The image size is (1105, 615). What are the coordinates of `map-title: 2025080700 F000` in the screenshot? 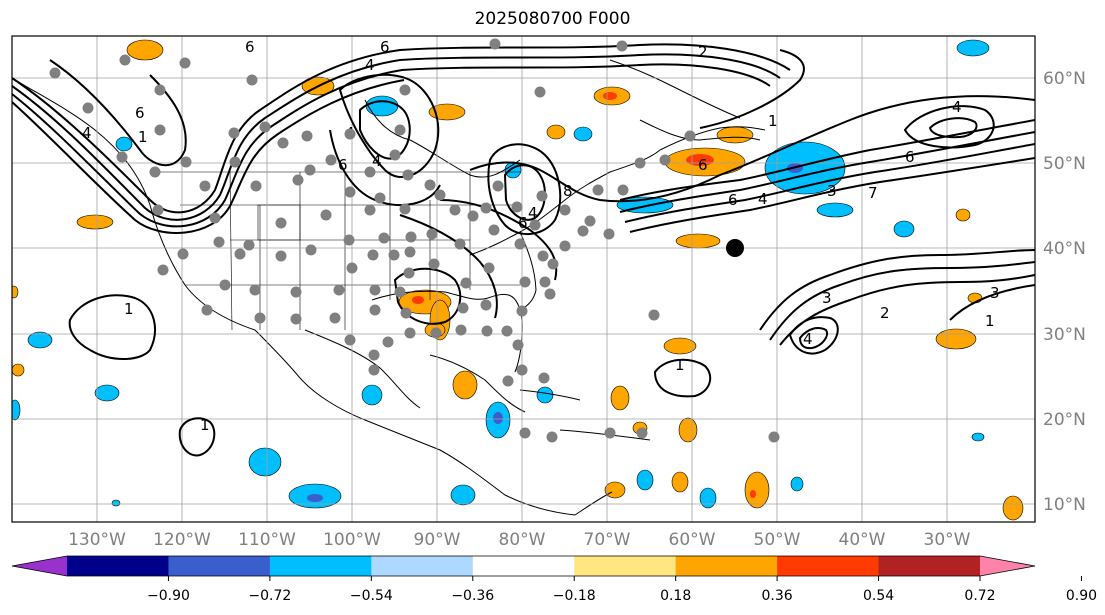 It's located at (552, 19).